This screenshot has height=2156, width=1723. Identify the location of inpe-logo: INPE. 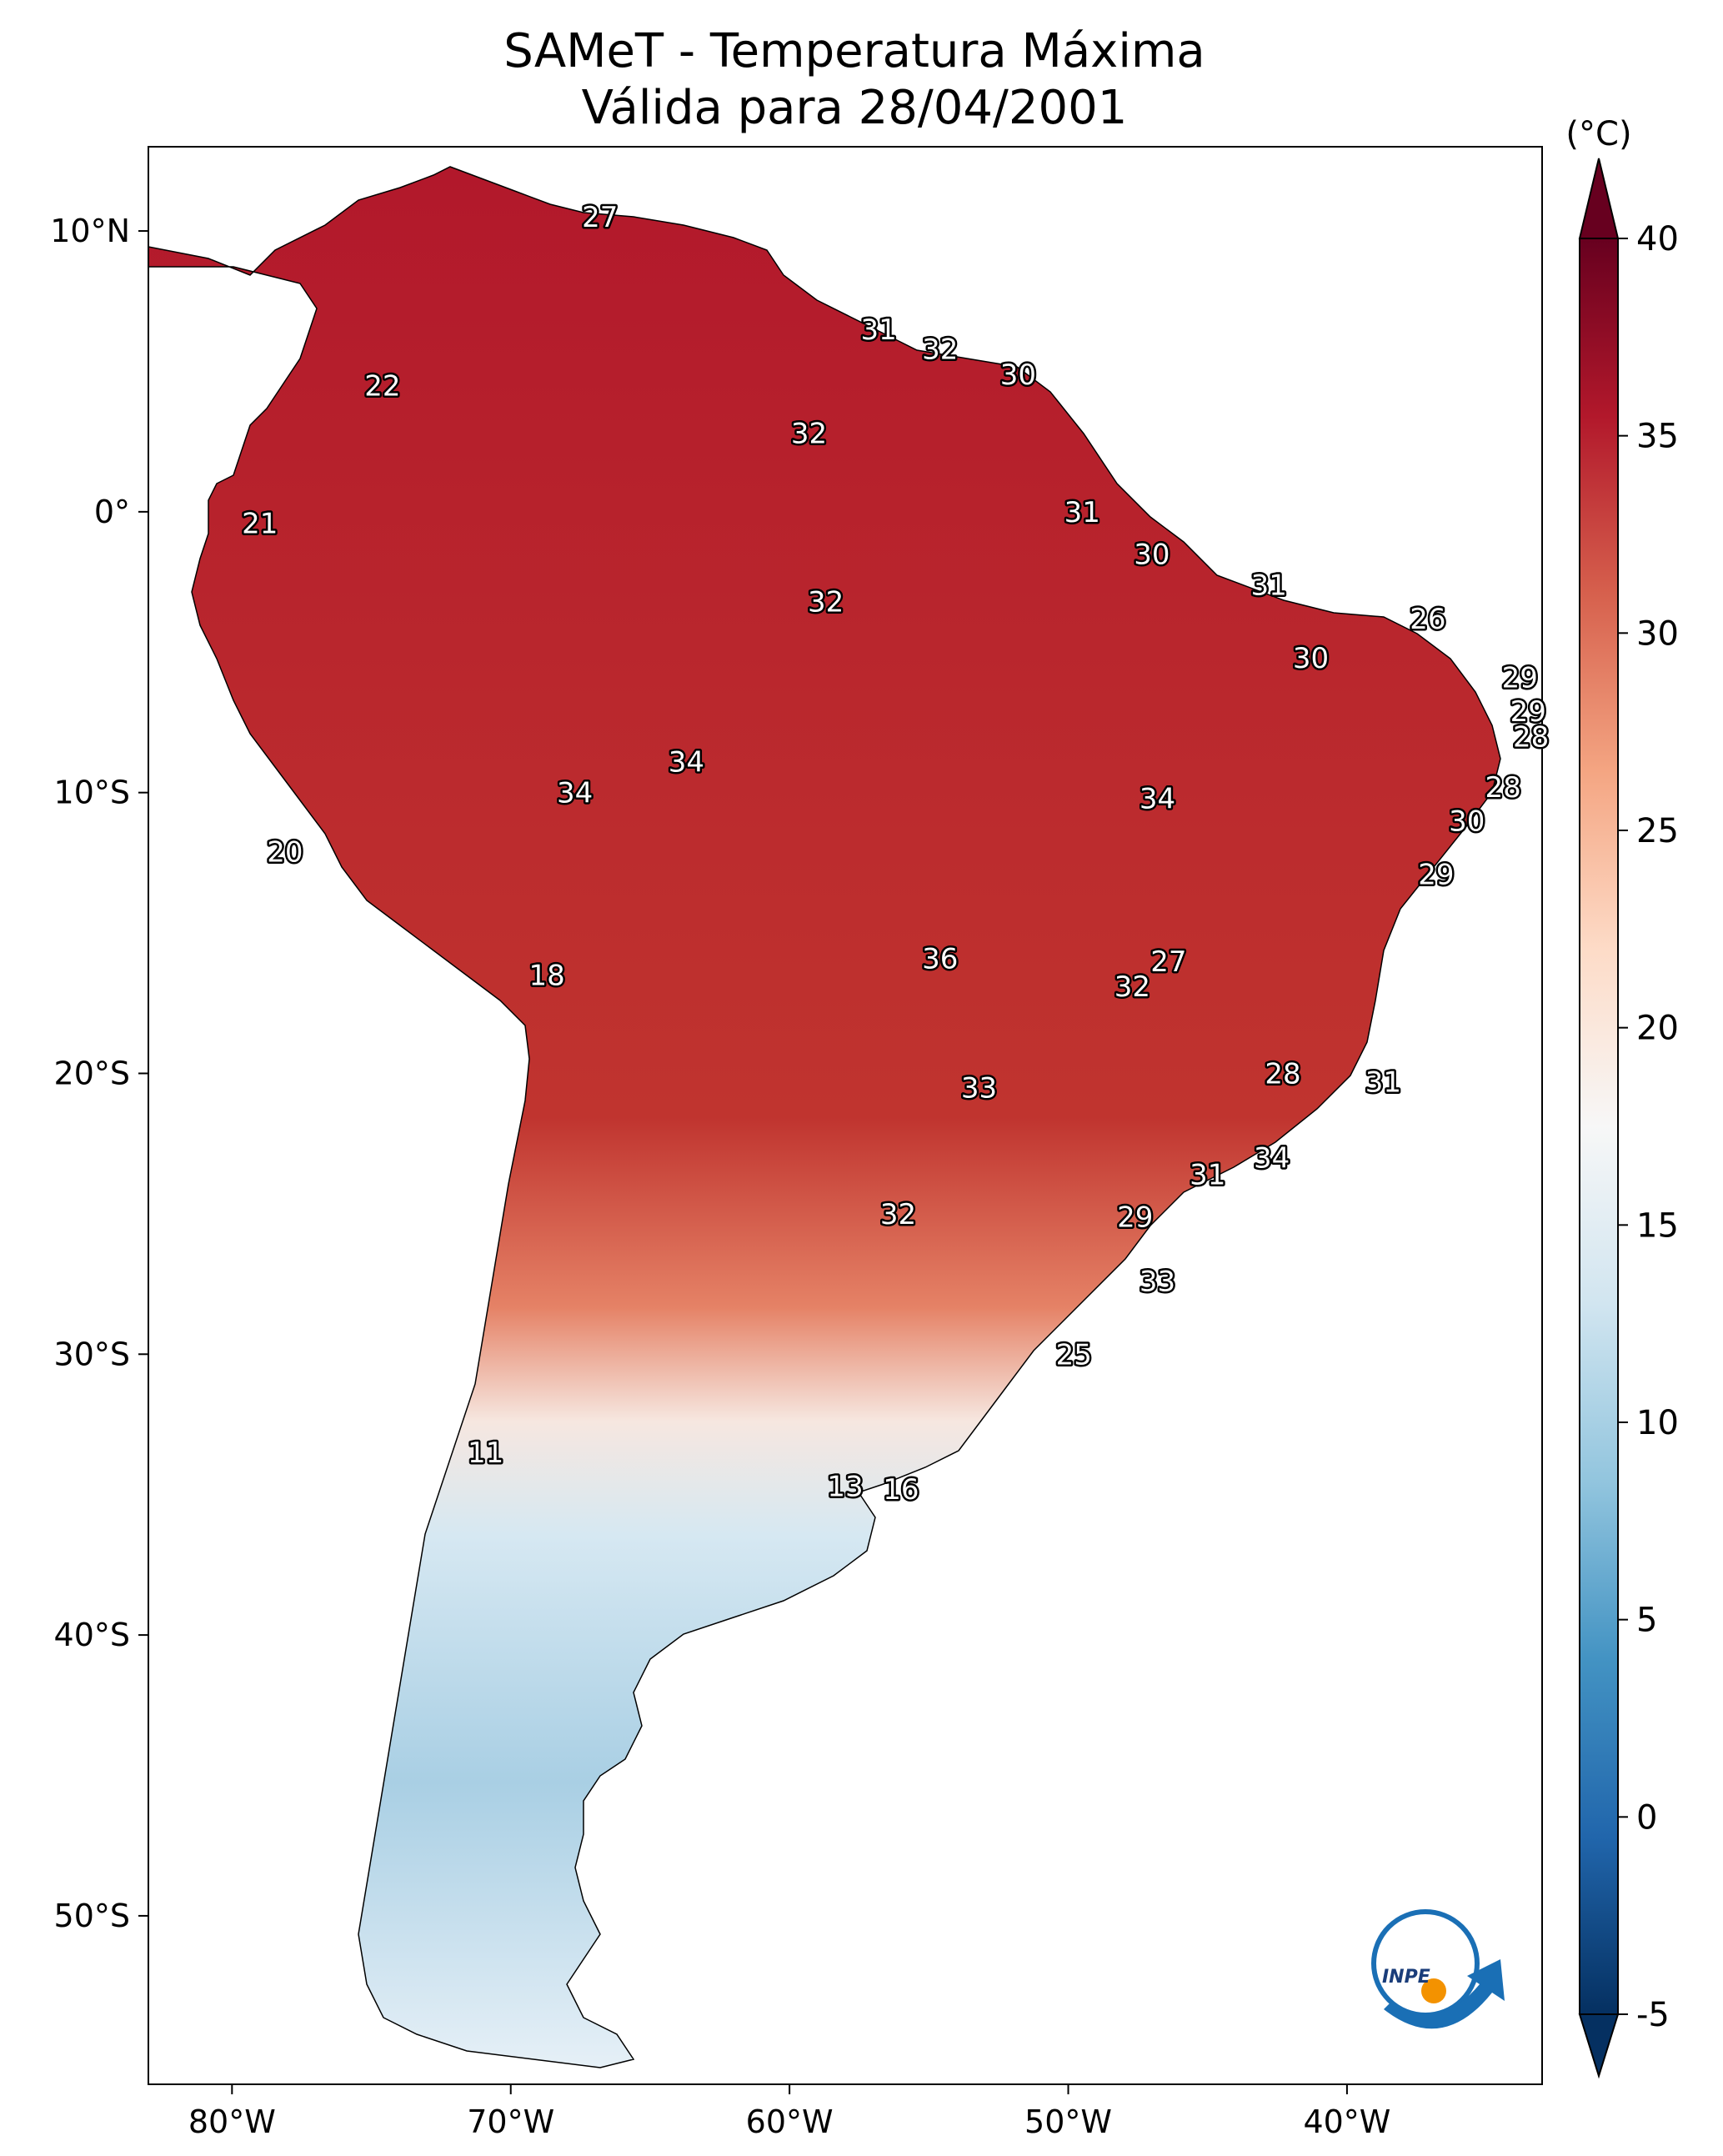
(1438, 1969).